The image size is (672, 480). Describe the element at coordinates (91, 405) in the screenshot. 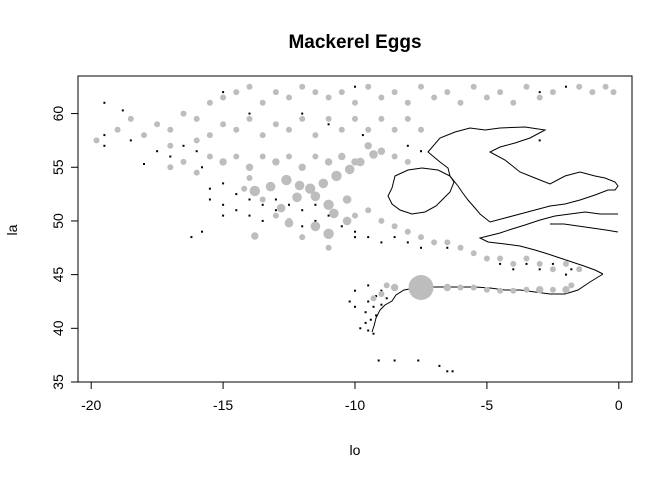

I see `x-tick-label: -20` at that location.